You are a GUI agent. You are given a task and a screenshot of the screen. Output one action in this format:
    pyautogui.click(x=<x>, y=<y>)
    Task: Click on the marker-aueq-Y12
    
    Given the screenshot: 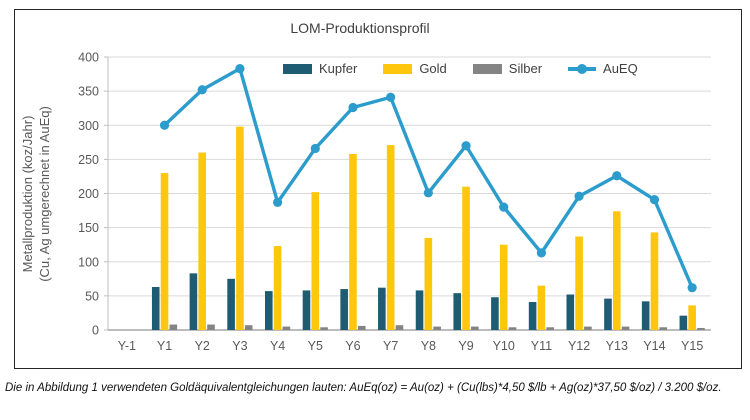 What is the action you would take?
    pyautogui.click(x=579, y=196)
    